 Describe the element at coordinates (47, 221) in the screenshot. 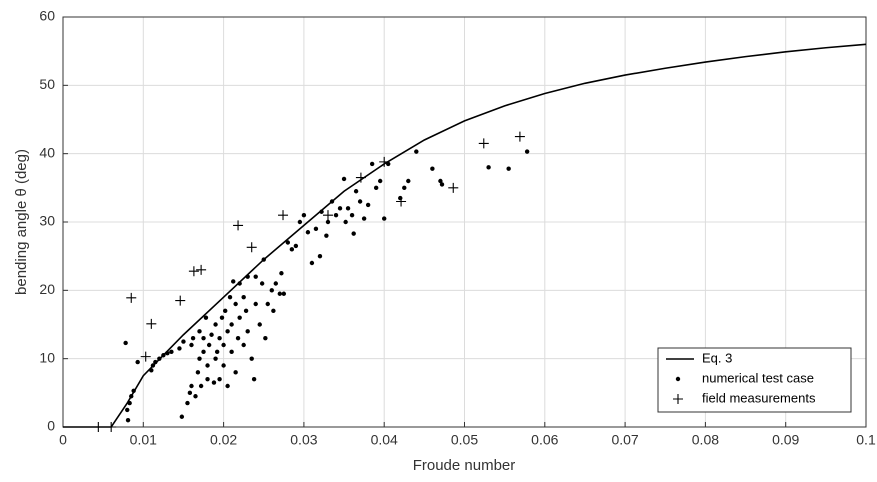

I see `y-tick-label: 30` at that location.